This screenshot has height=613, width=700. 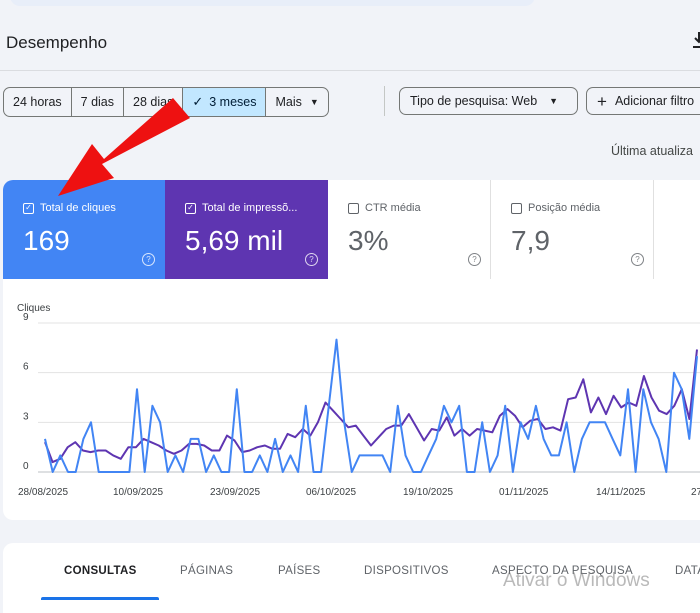 I want to click on add-filter-button: + Adicionar filtro, so click(x=643, y=101).